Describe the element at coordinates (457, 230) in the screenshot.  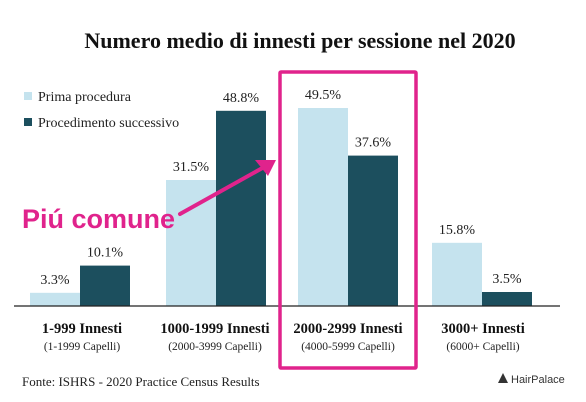
I see `value-label-4-series-1: 15.8%` at that location.